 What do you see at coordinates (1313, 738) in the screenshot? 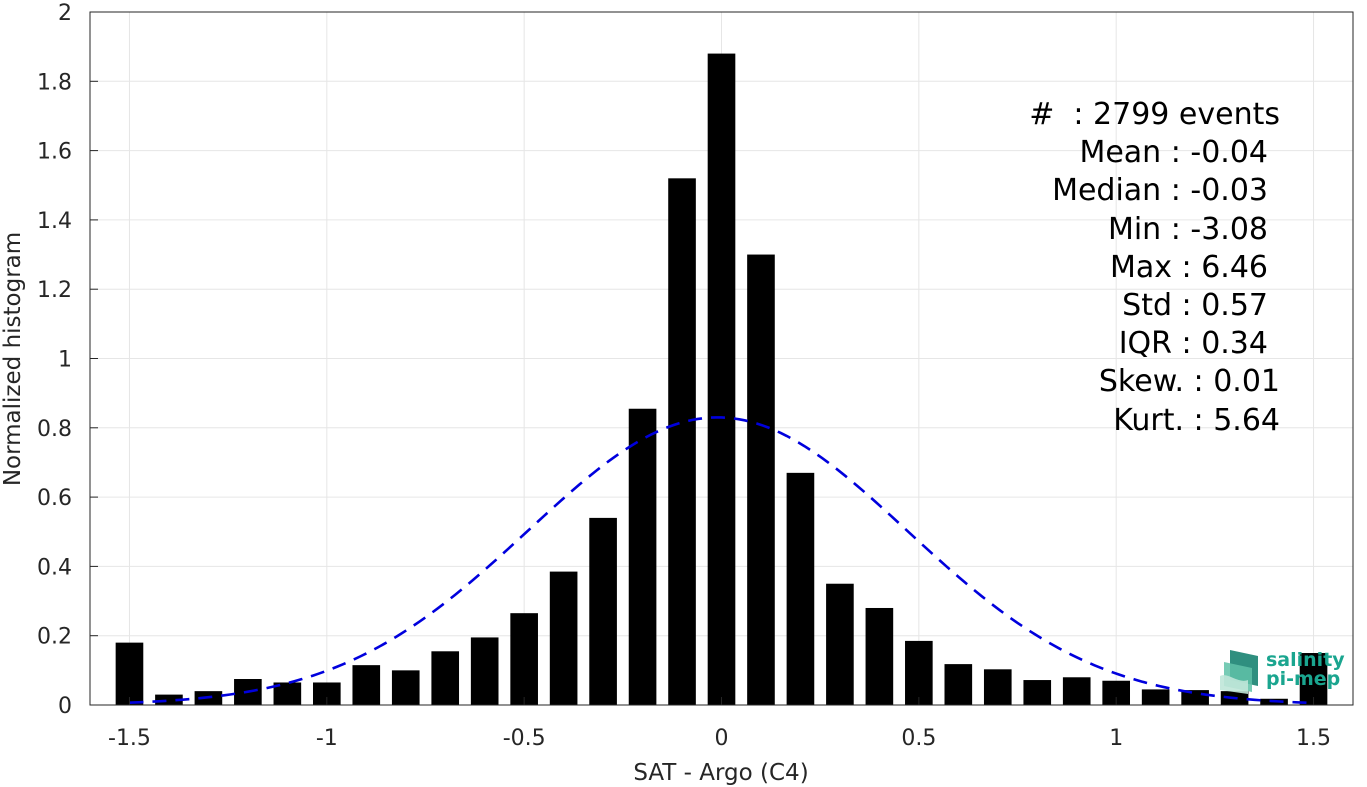
I see `x-tick-label: 1.5` at bounding box center [1313, 738].